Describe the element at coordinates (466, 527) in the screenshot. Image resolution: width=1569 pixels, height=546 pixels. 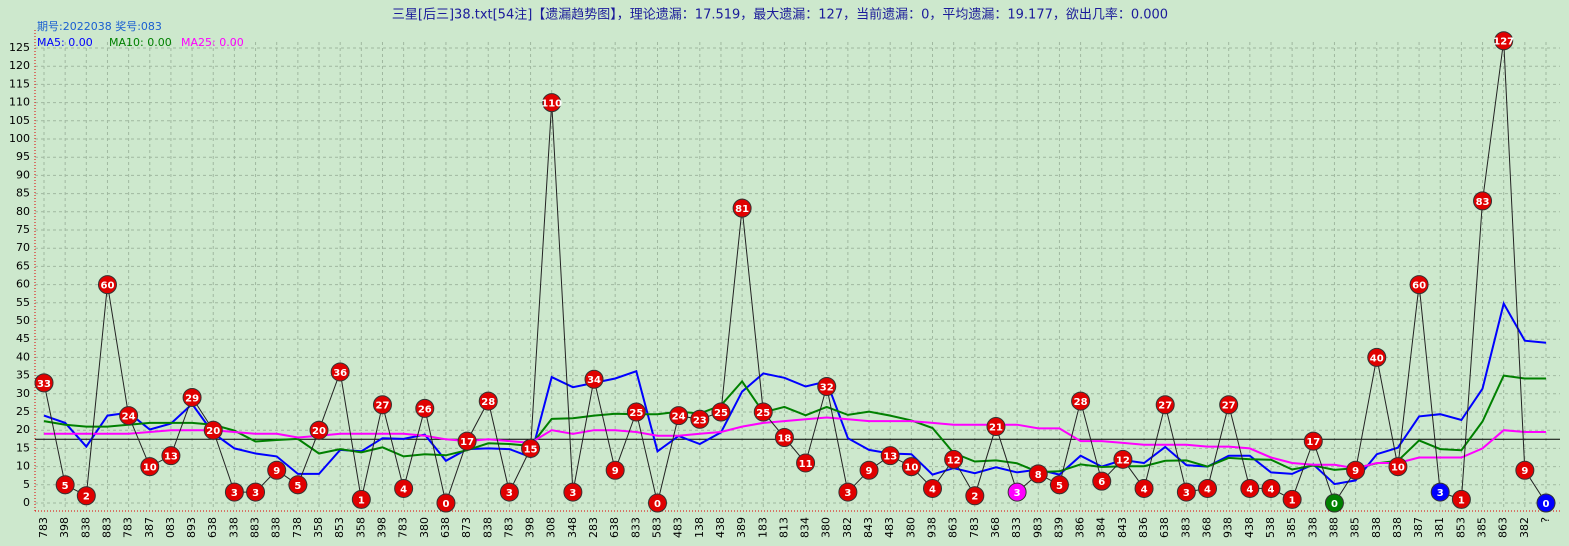
I see `x-tick-label: 873` at that location.